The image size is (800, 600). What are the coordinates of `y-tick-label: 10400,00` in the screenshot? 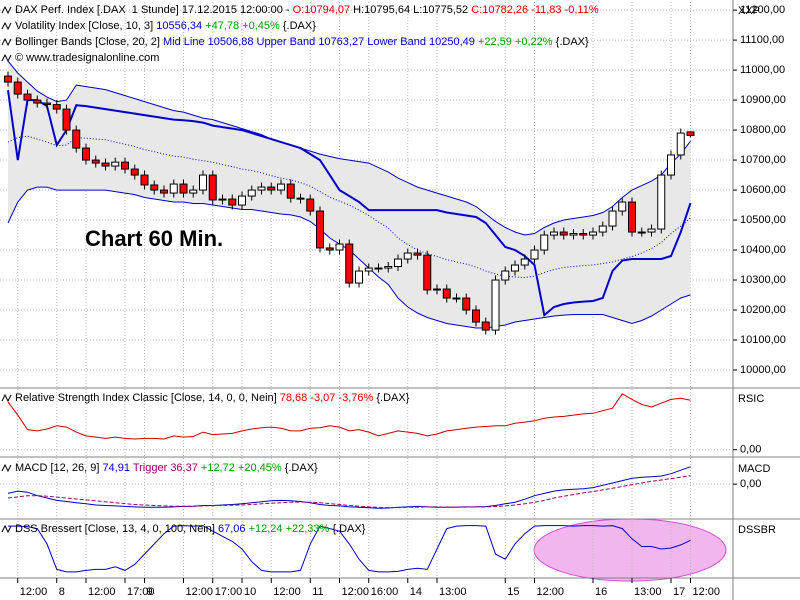 It's located at (763, 250).